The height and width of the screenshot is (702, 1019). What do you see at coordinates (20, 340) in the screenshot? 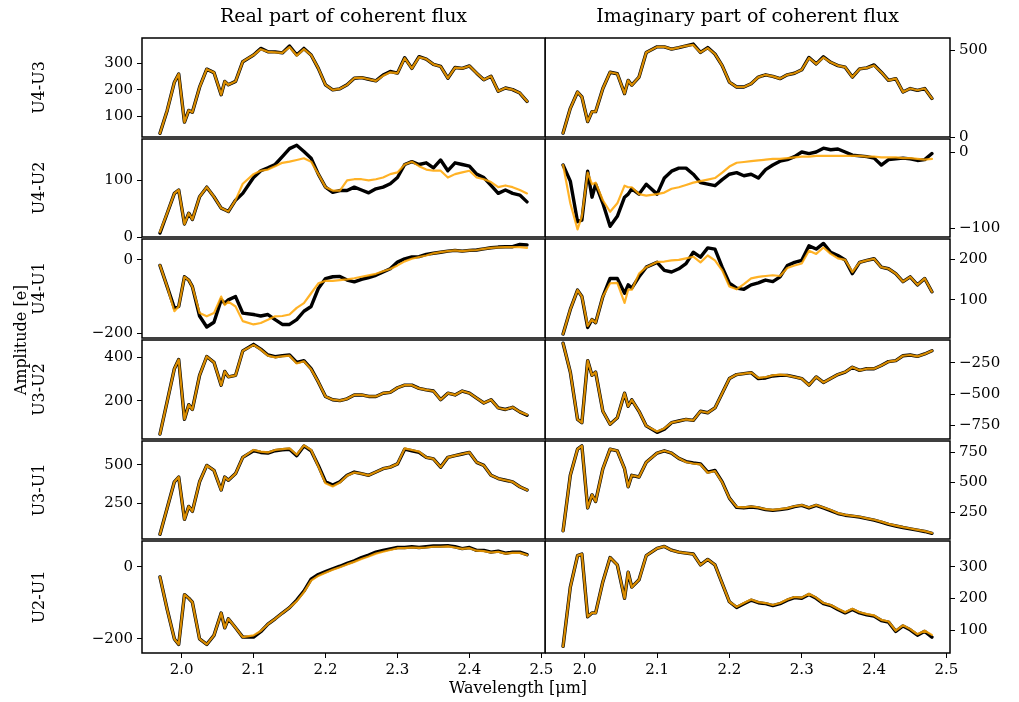
I see `text: Amplitude [e]` at bounding box center [20, 340].